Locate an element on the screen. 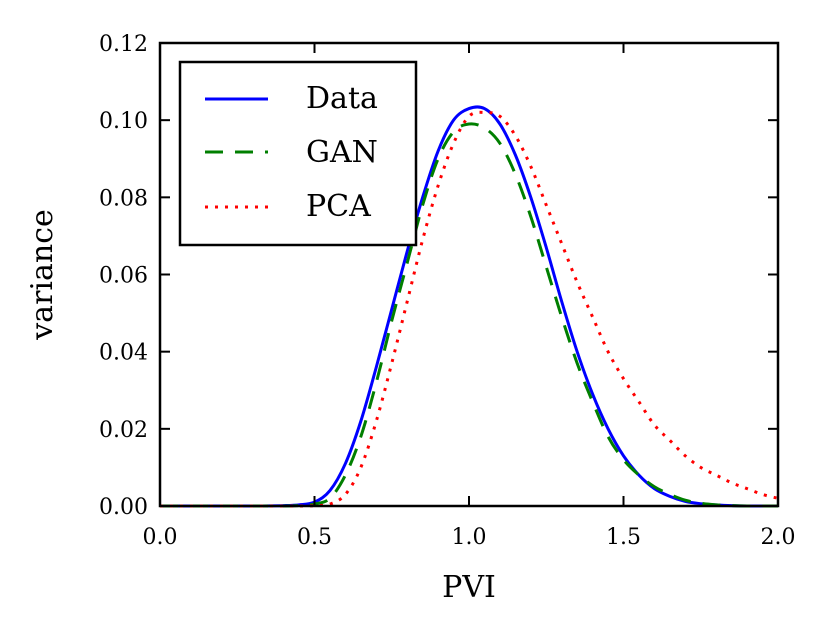 This screenshot has width=830, height=637. y-tick-label: 0.10 is located at coordinates (123, 121).